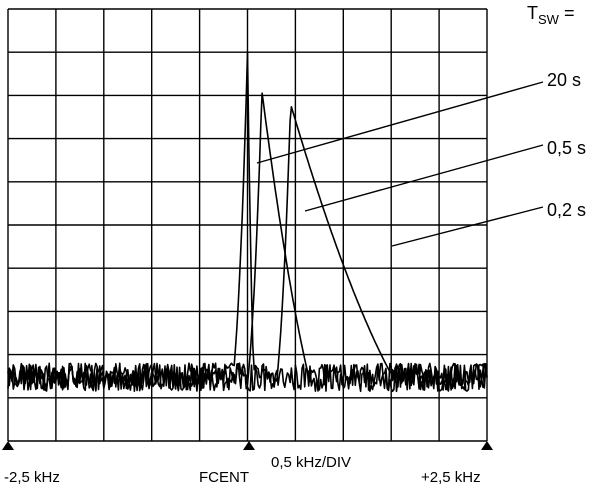 Image resolution: width=600 pixels, height=489 pixels. What do you see at coordinates (8, 445) in the screenshot?
I see `x-tick-marker-left` at bounding box center [8, 445].